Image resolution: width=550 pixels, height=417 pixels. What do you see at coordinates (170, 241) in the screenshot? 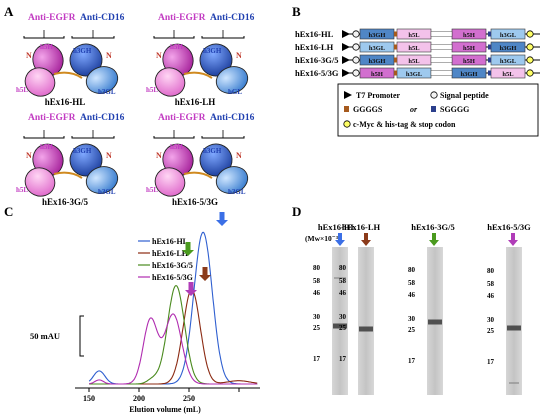
I see `legend-entry-hl: hEx16-HL` at bounding box center [170, 241].